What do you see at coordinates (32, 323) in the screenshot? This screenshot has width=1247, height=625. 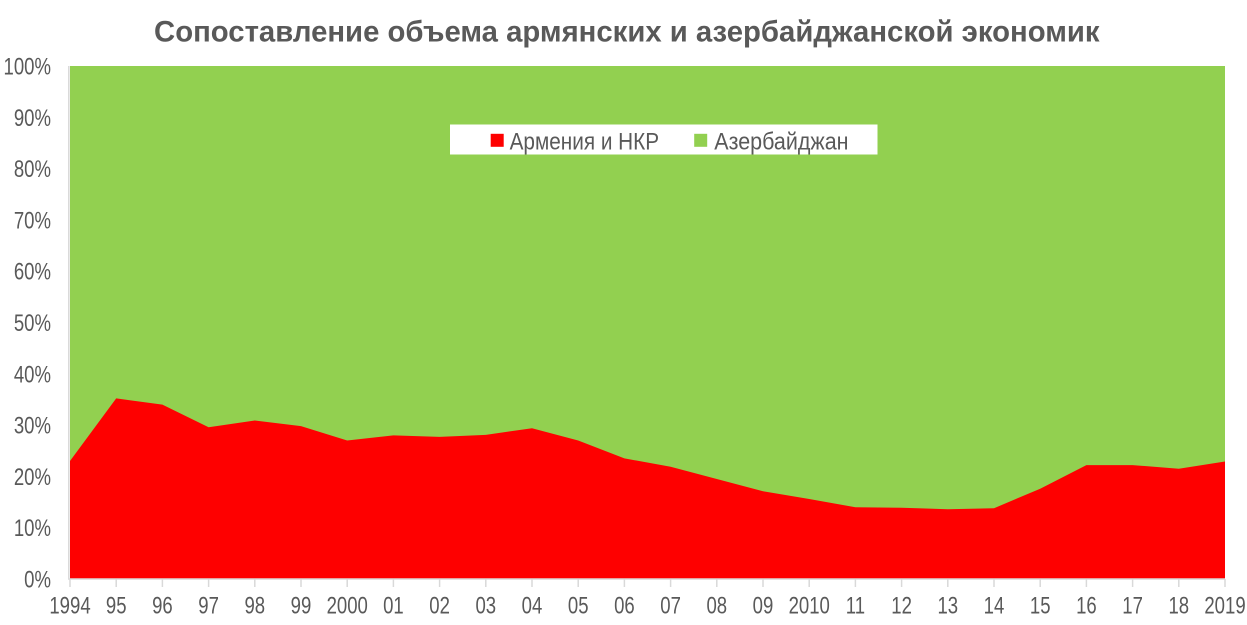 I see `svg-text: 50%` at bounding box center [32, 323].